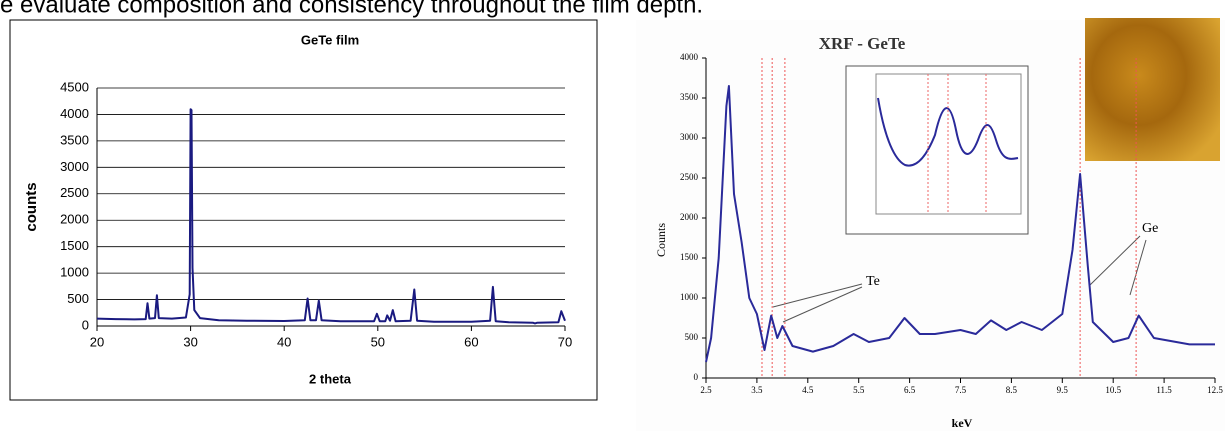 This screenshot has height=431, width=1225. Describe the element at coordinates (378, 341) in the screenshot. I see `x-tick-label: 50` at that location.